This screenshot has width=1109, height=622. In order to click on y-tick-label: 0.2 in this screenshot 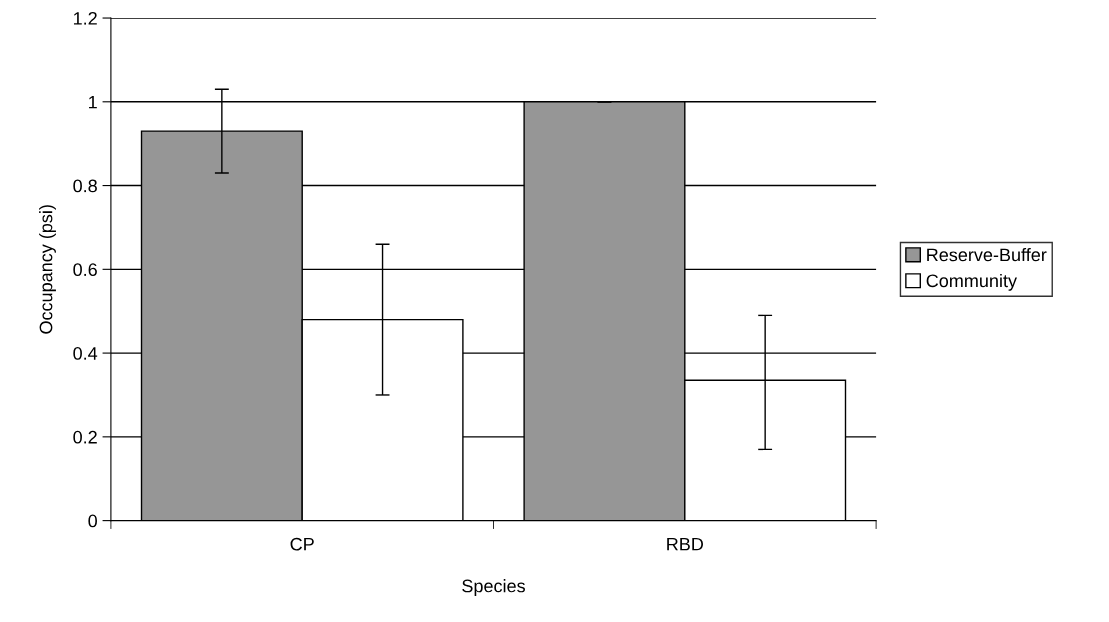, I will do `click(85, 437)`.